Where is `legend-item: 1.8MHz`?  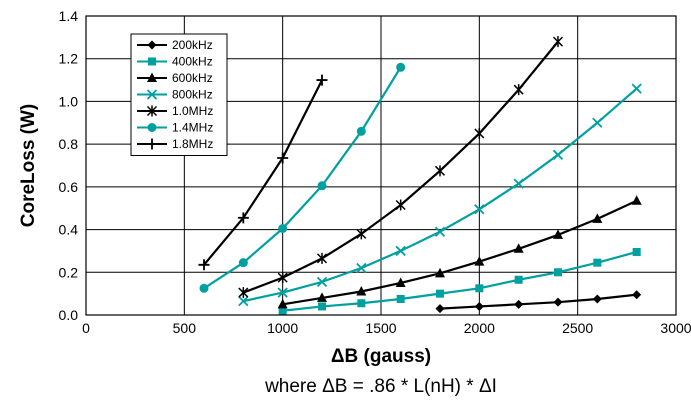
legend-item: 1.8MHz is located at coordinates (175, 144).